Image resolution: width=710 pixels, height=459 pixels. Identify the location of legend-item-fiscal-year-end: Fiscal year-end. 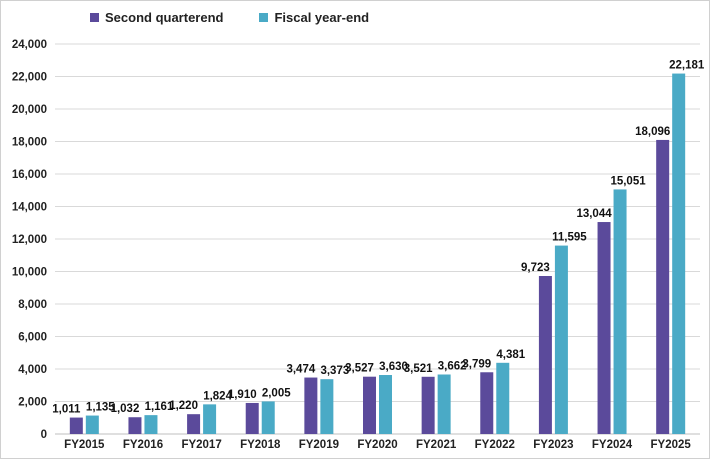
(314, 17).